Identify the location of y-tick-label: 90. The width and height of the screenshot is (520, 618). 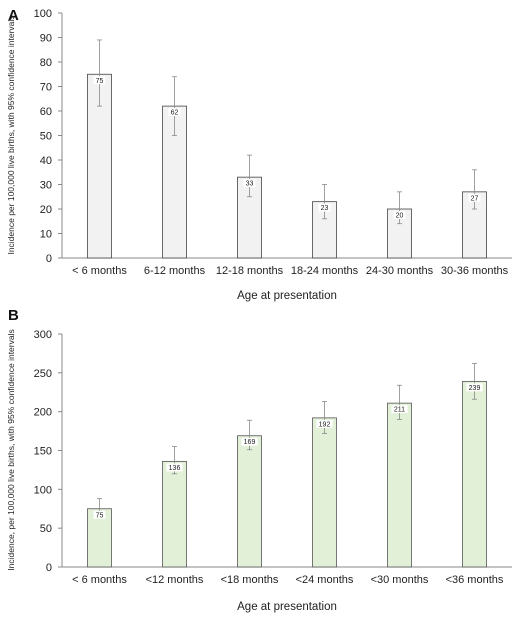
(46, 39).